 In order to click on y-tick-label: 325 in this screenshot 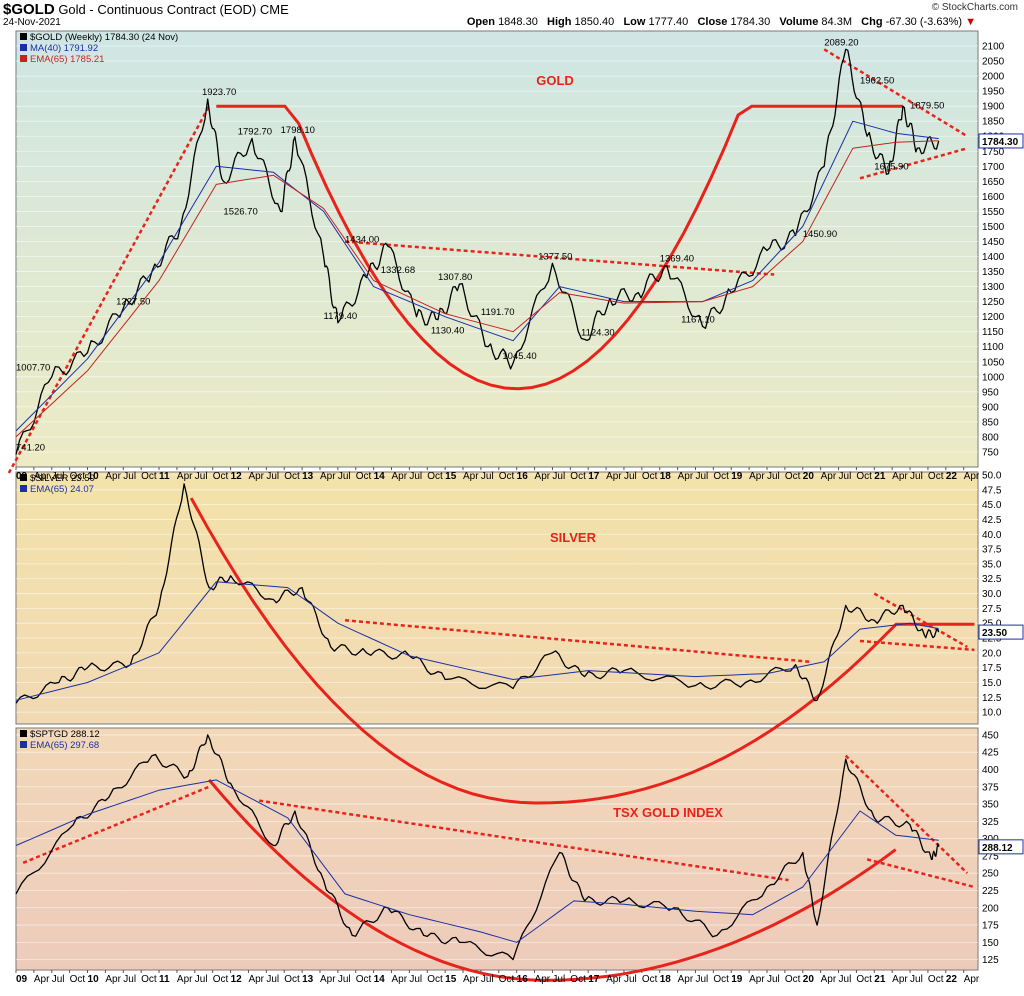, I will do `click(990, 822)`.